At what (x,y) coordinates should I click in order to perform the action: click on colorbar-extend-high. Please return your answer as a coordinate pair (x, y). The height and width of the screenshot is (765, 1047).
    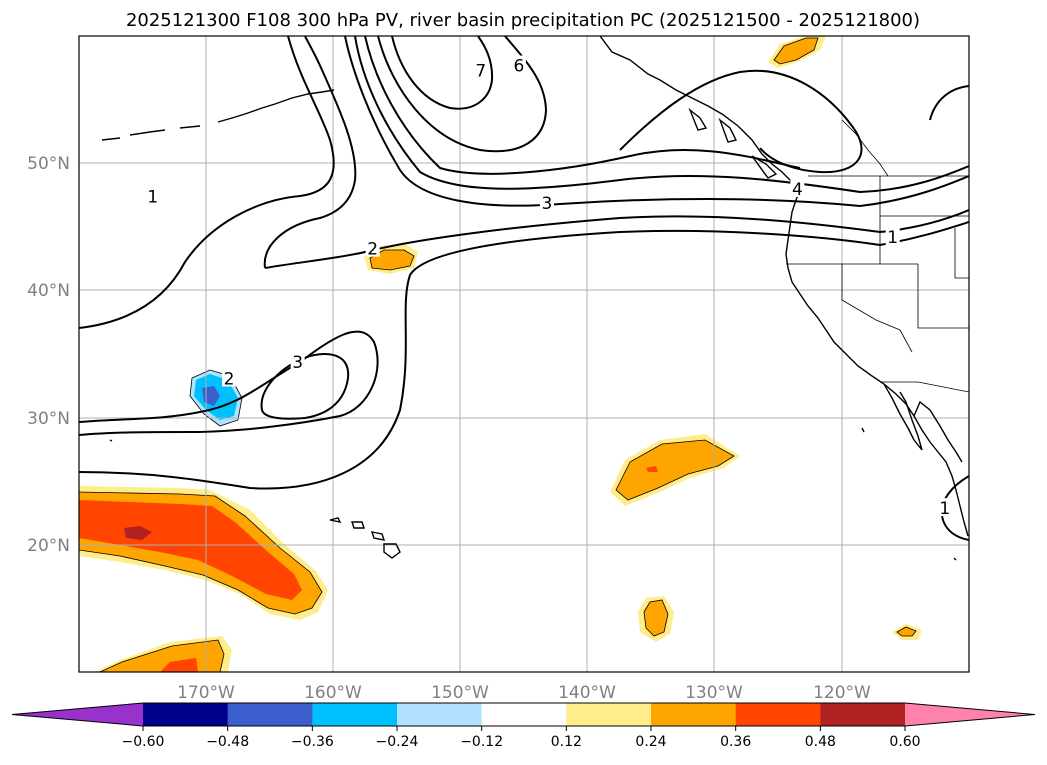
    Looking at the image, I should click on (970, 714).